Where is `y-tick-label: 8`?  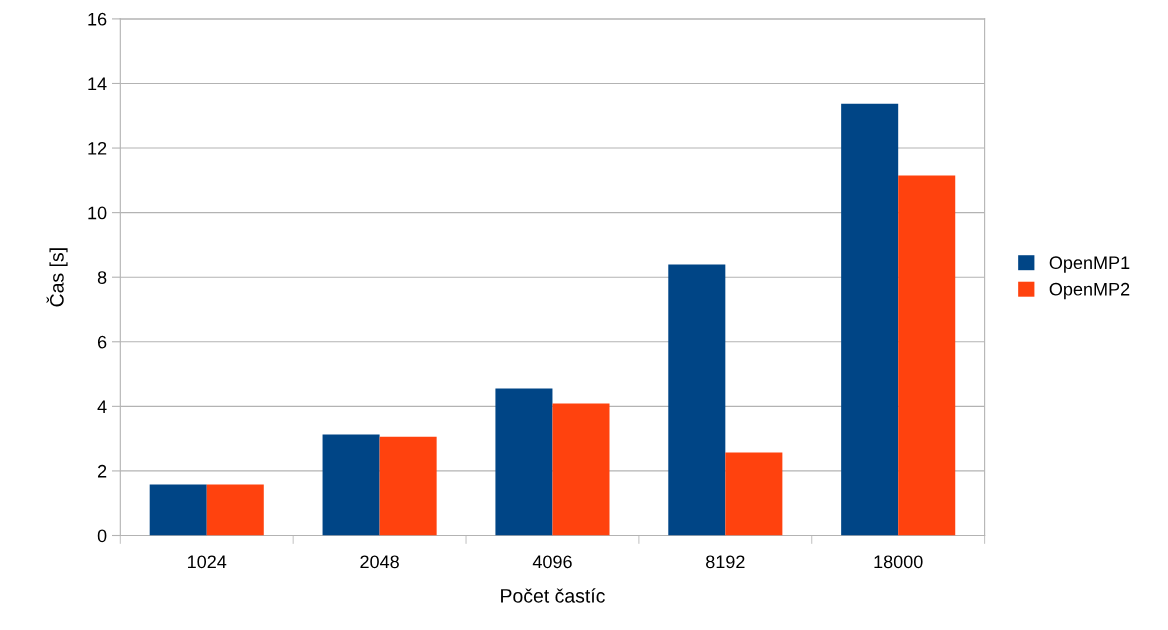
y-tick-label: 8 is located at coordinates (102, 277).